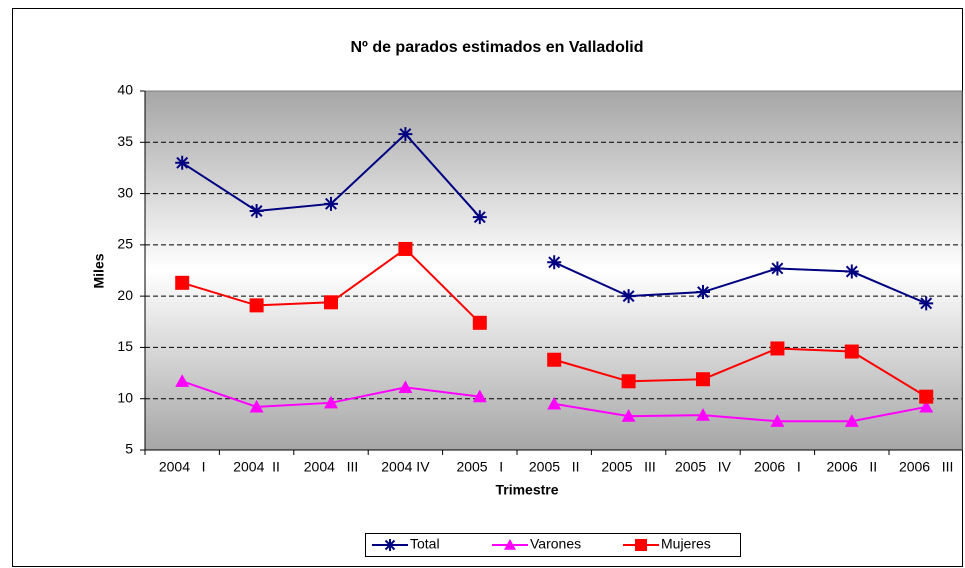 This screenshot has height=568, width=965. Describe the element at coordinates (256, 467) in the screenshot. I see `x-tick-label: 2004 II` at that location.